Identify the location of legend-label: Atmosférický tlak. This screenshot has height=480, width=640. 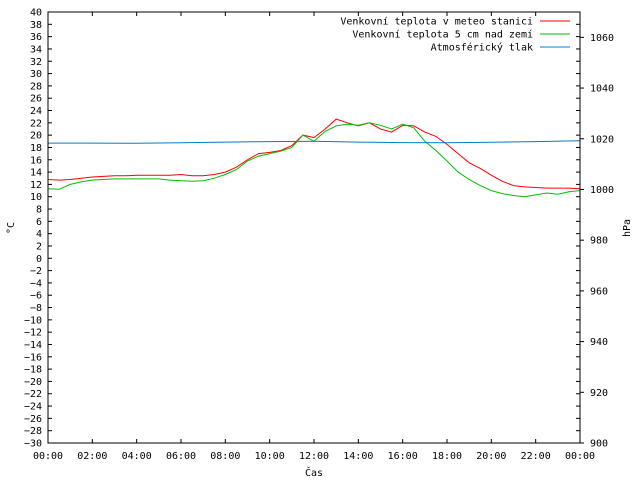
(482, 48).